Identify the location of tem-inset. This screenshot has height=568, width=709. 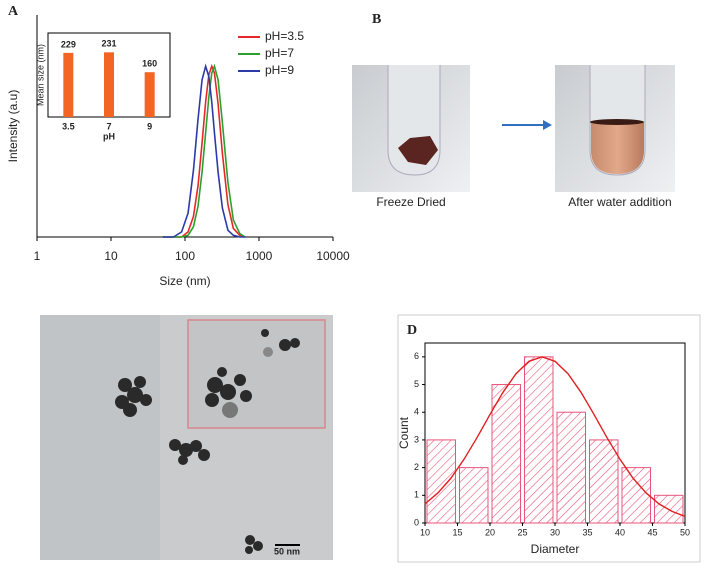
(256, 374).